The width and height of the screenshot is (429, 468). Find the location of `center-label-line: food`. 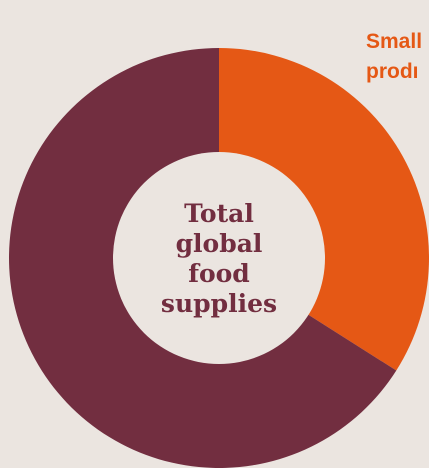

center-label-line: food is located at coordinates (219, 273).